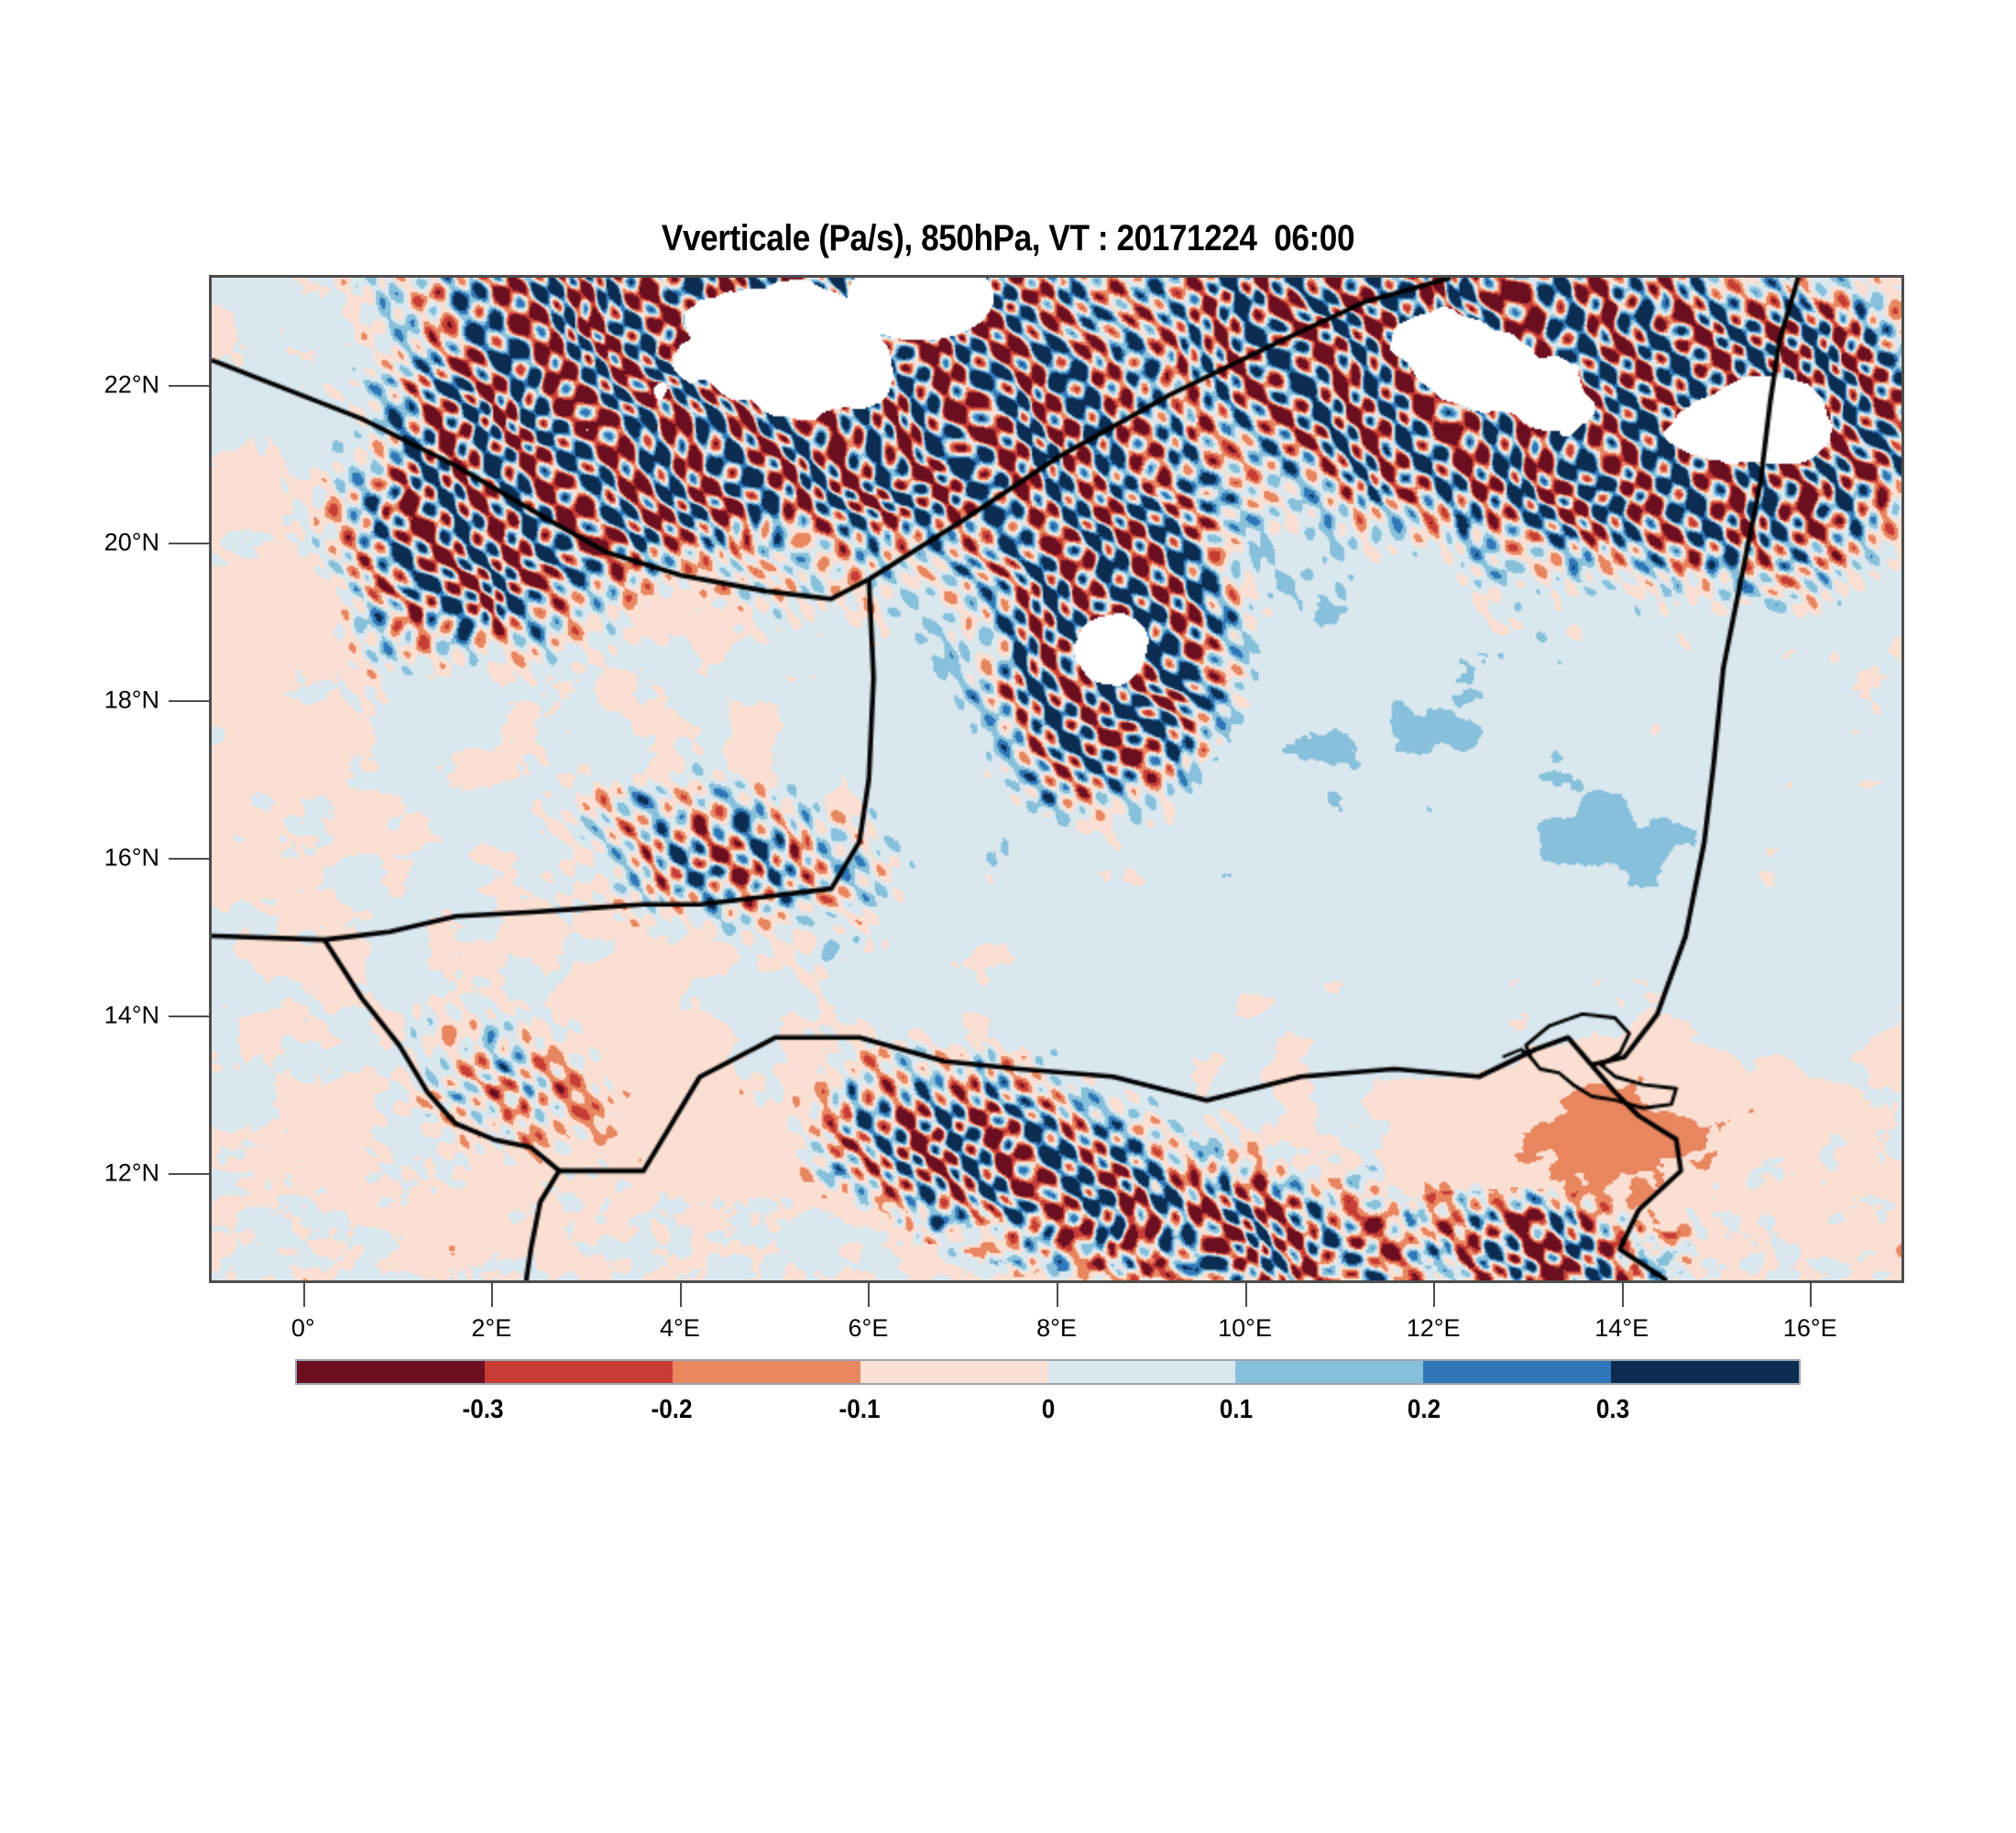 Image resolution: width=2016 pixels, height=1833 pixels. What do you see at coordinates (1245, 1328) in the screenshot?
I see `x-axis-label: 10°E` at bounding box center [1245, 1328].